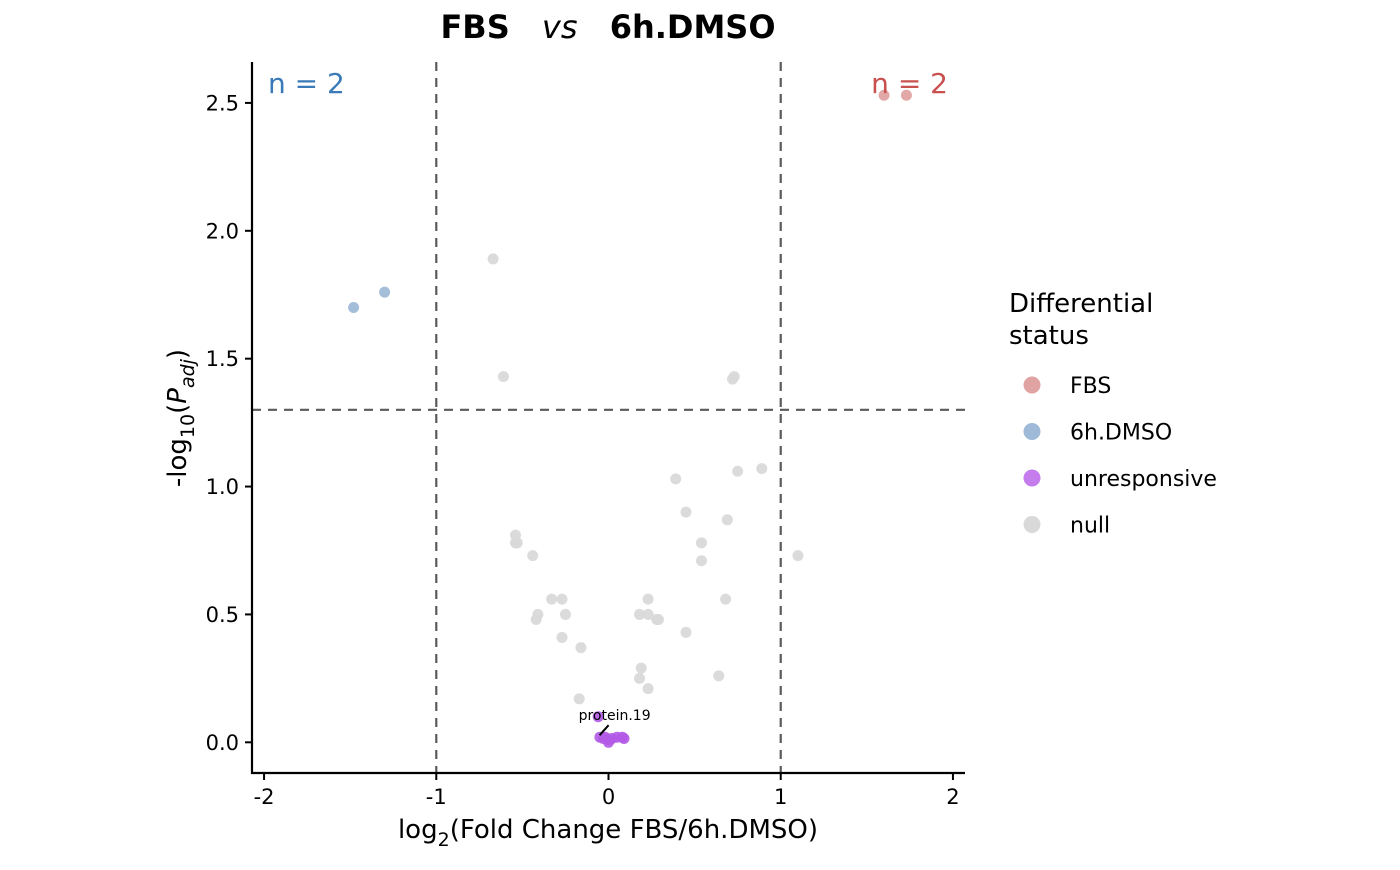  I want to click on y-label-close: ), so click(178, 354).